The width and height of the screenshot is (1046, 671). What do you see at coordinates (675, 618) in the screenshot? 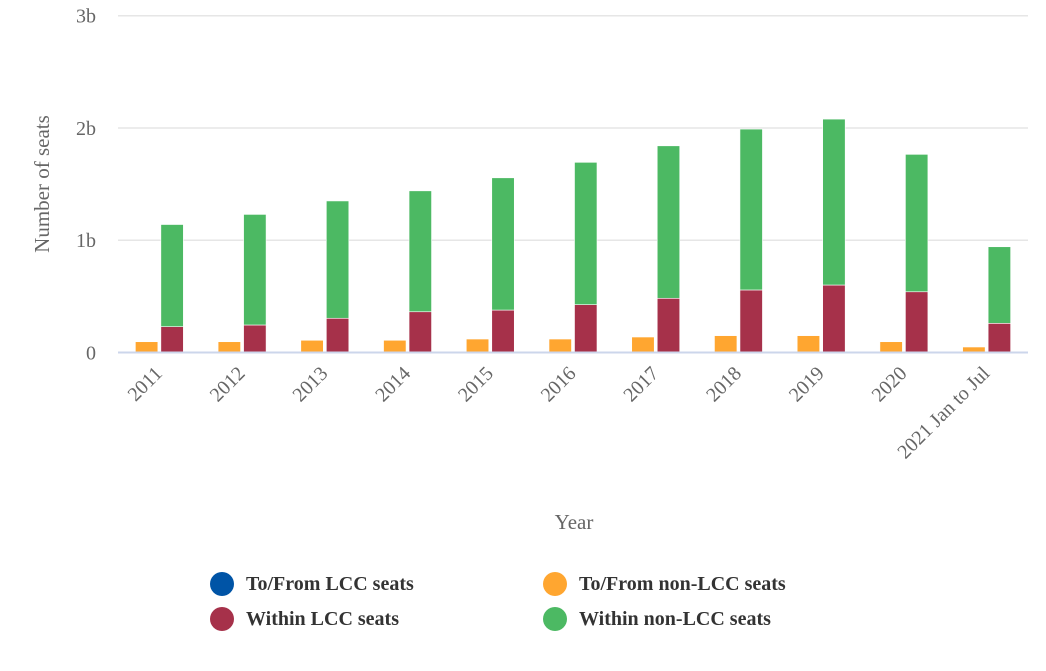
I see `legend-label: Within non-LCC seats` at bounding box center [675, 618].